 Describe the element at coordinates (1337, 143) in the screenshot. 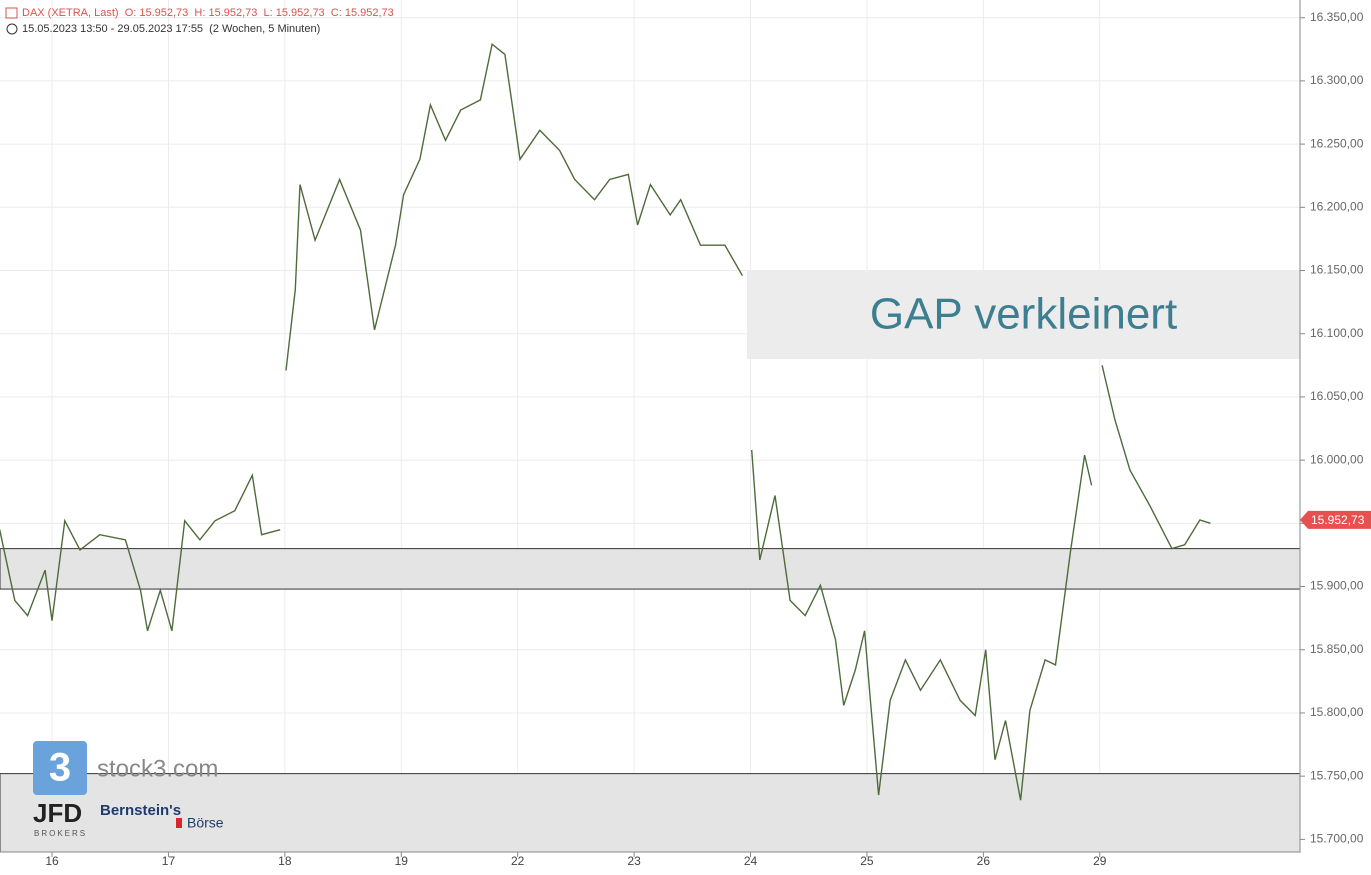

I see `y-tick-label: 16.250,00` at that location.